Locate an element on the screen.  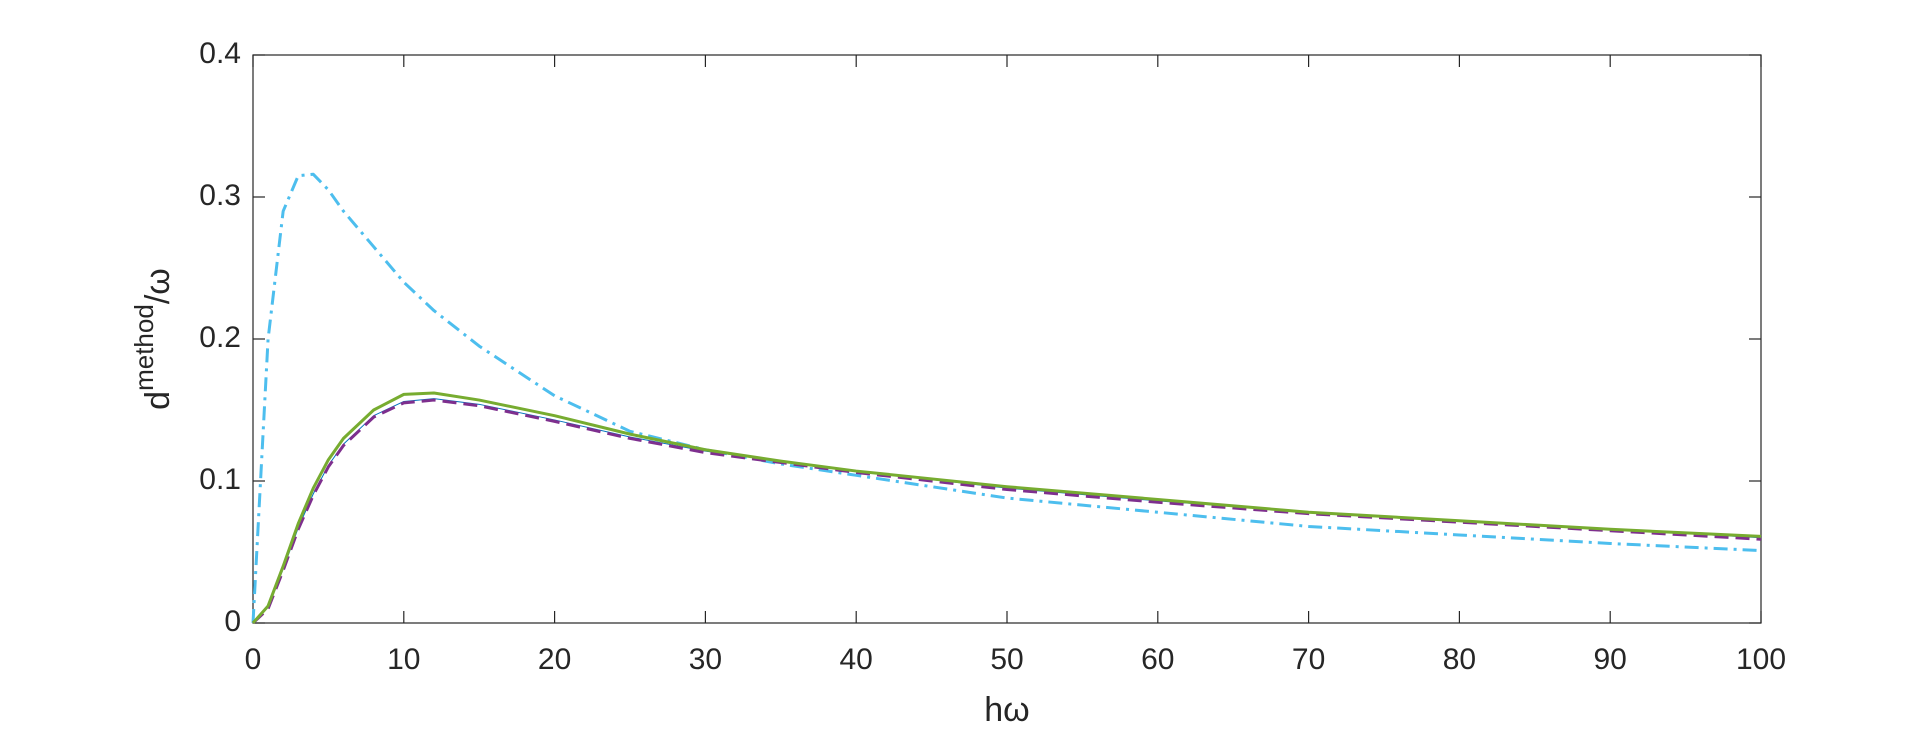
x-tick-label: 80 is located at coordinates (1459, 659).